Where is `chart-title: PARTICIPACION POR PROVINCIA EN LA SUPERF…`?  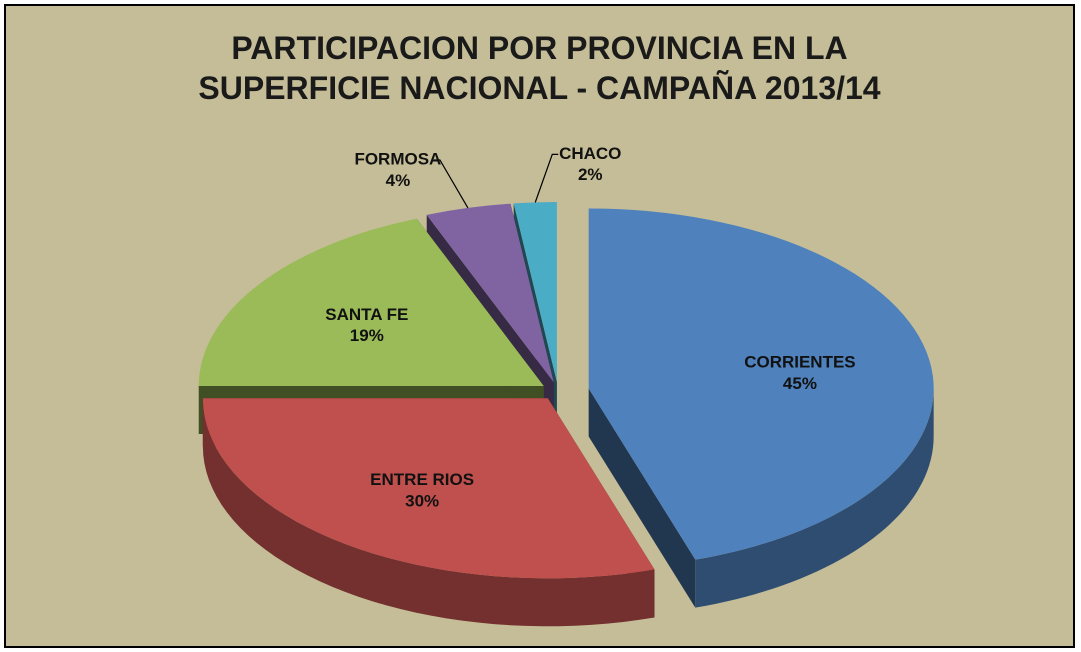 chart-title: PARTICIPACION POR PROVINCIA EN LA SUPERF… is located at coordinates (539, 68).